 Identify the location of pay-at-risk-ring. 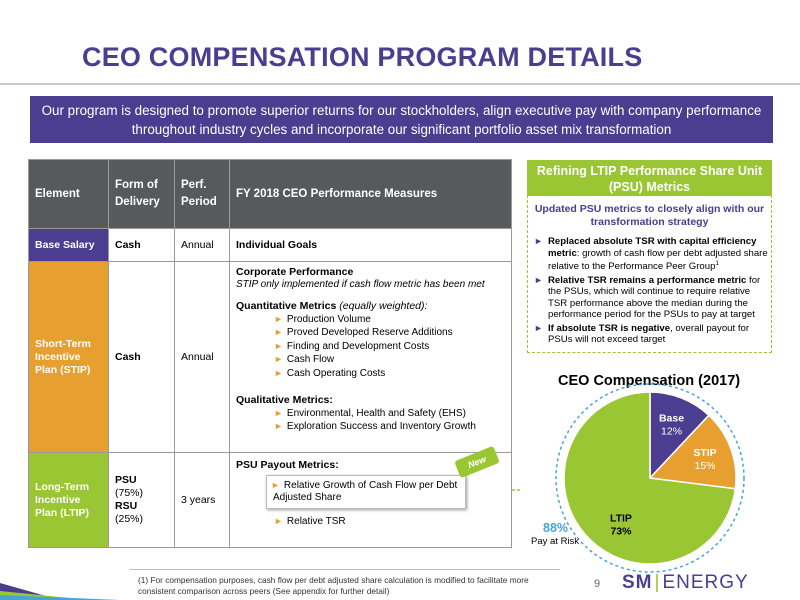
(650, 478).